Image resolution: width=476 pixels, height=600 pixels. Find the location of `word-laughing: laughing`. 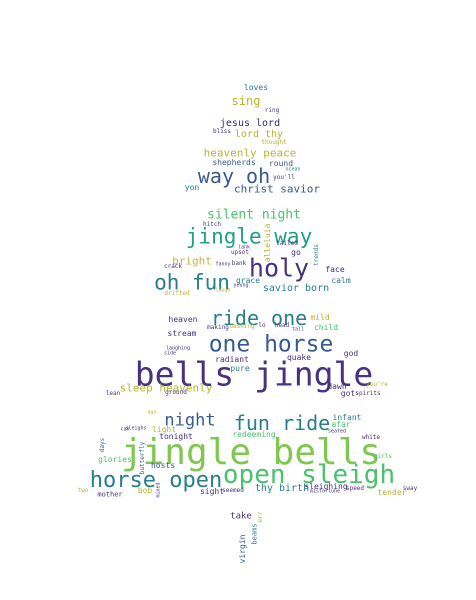

word-laughing: laughing is located at coordinates (178, 348).